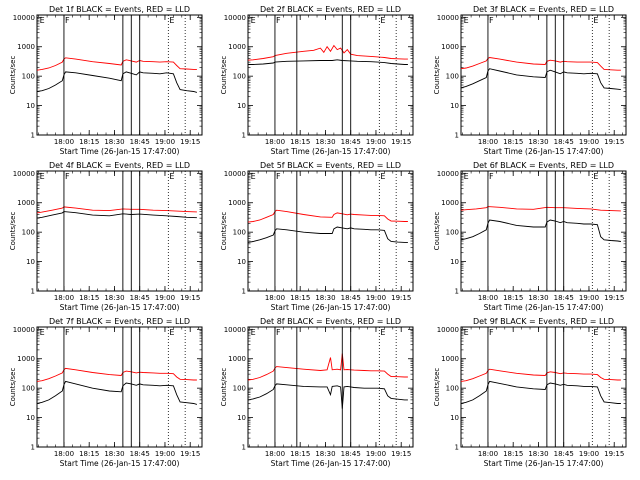 The image size is (640, 480). What do you see at coordinates (119, 9) in the screenshot?
I see `panel-title: Det 1f BLACK = Events, RED = LLD` at bounding box center [119, 9].